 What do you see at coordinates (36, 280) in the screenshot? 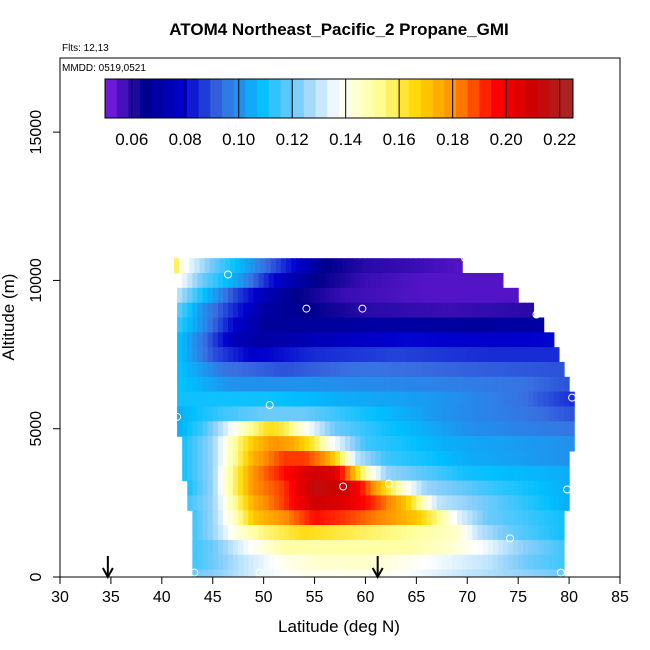
I see `y-tick-label: 10000` at bounding box center [36, 280].